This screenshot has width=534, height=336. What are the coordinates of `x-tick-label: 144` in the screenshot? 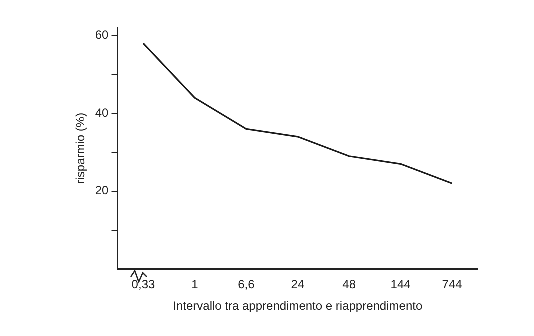 It's located at (401, 285).